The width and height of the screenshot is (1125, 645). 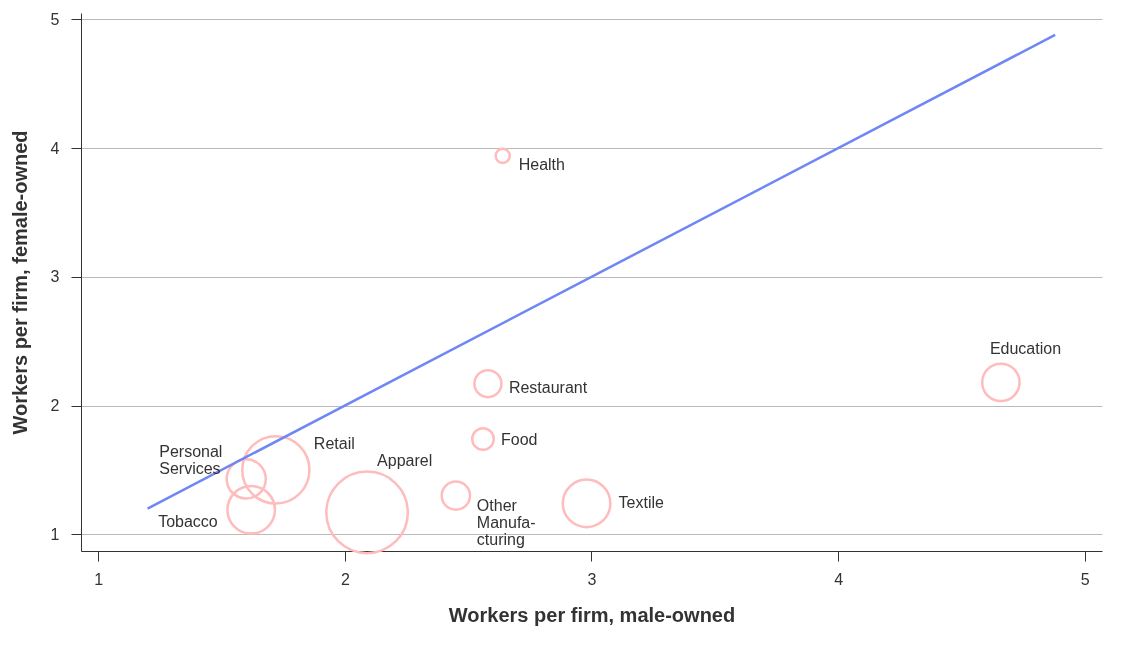 I want to click on annotation: Textile, so click(x=641, y=503).